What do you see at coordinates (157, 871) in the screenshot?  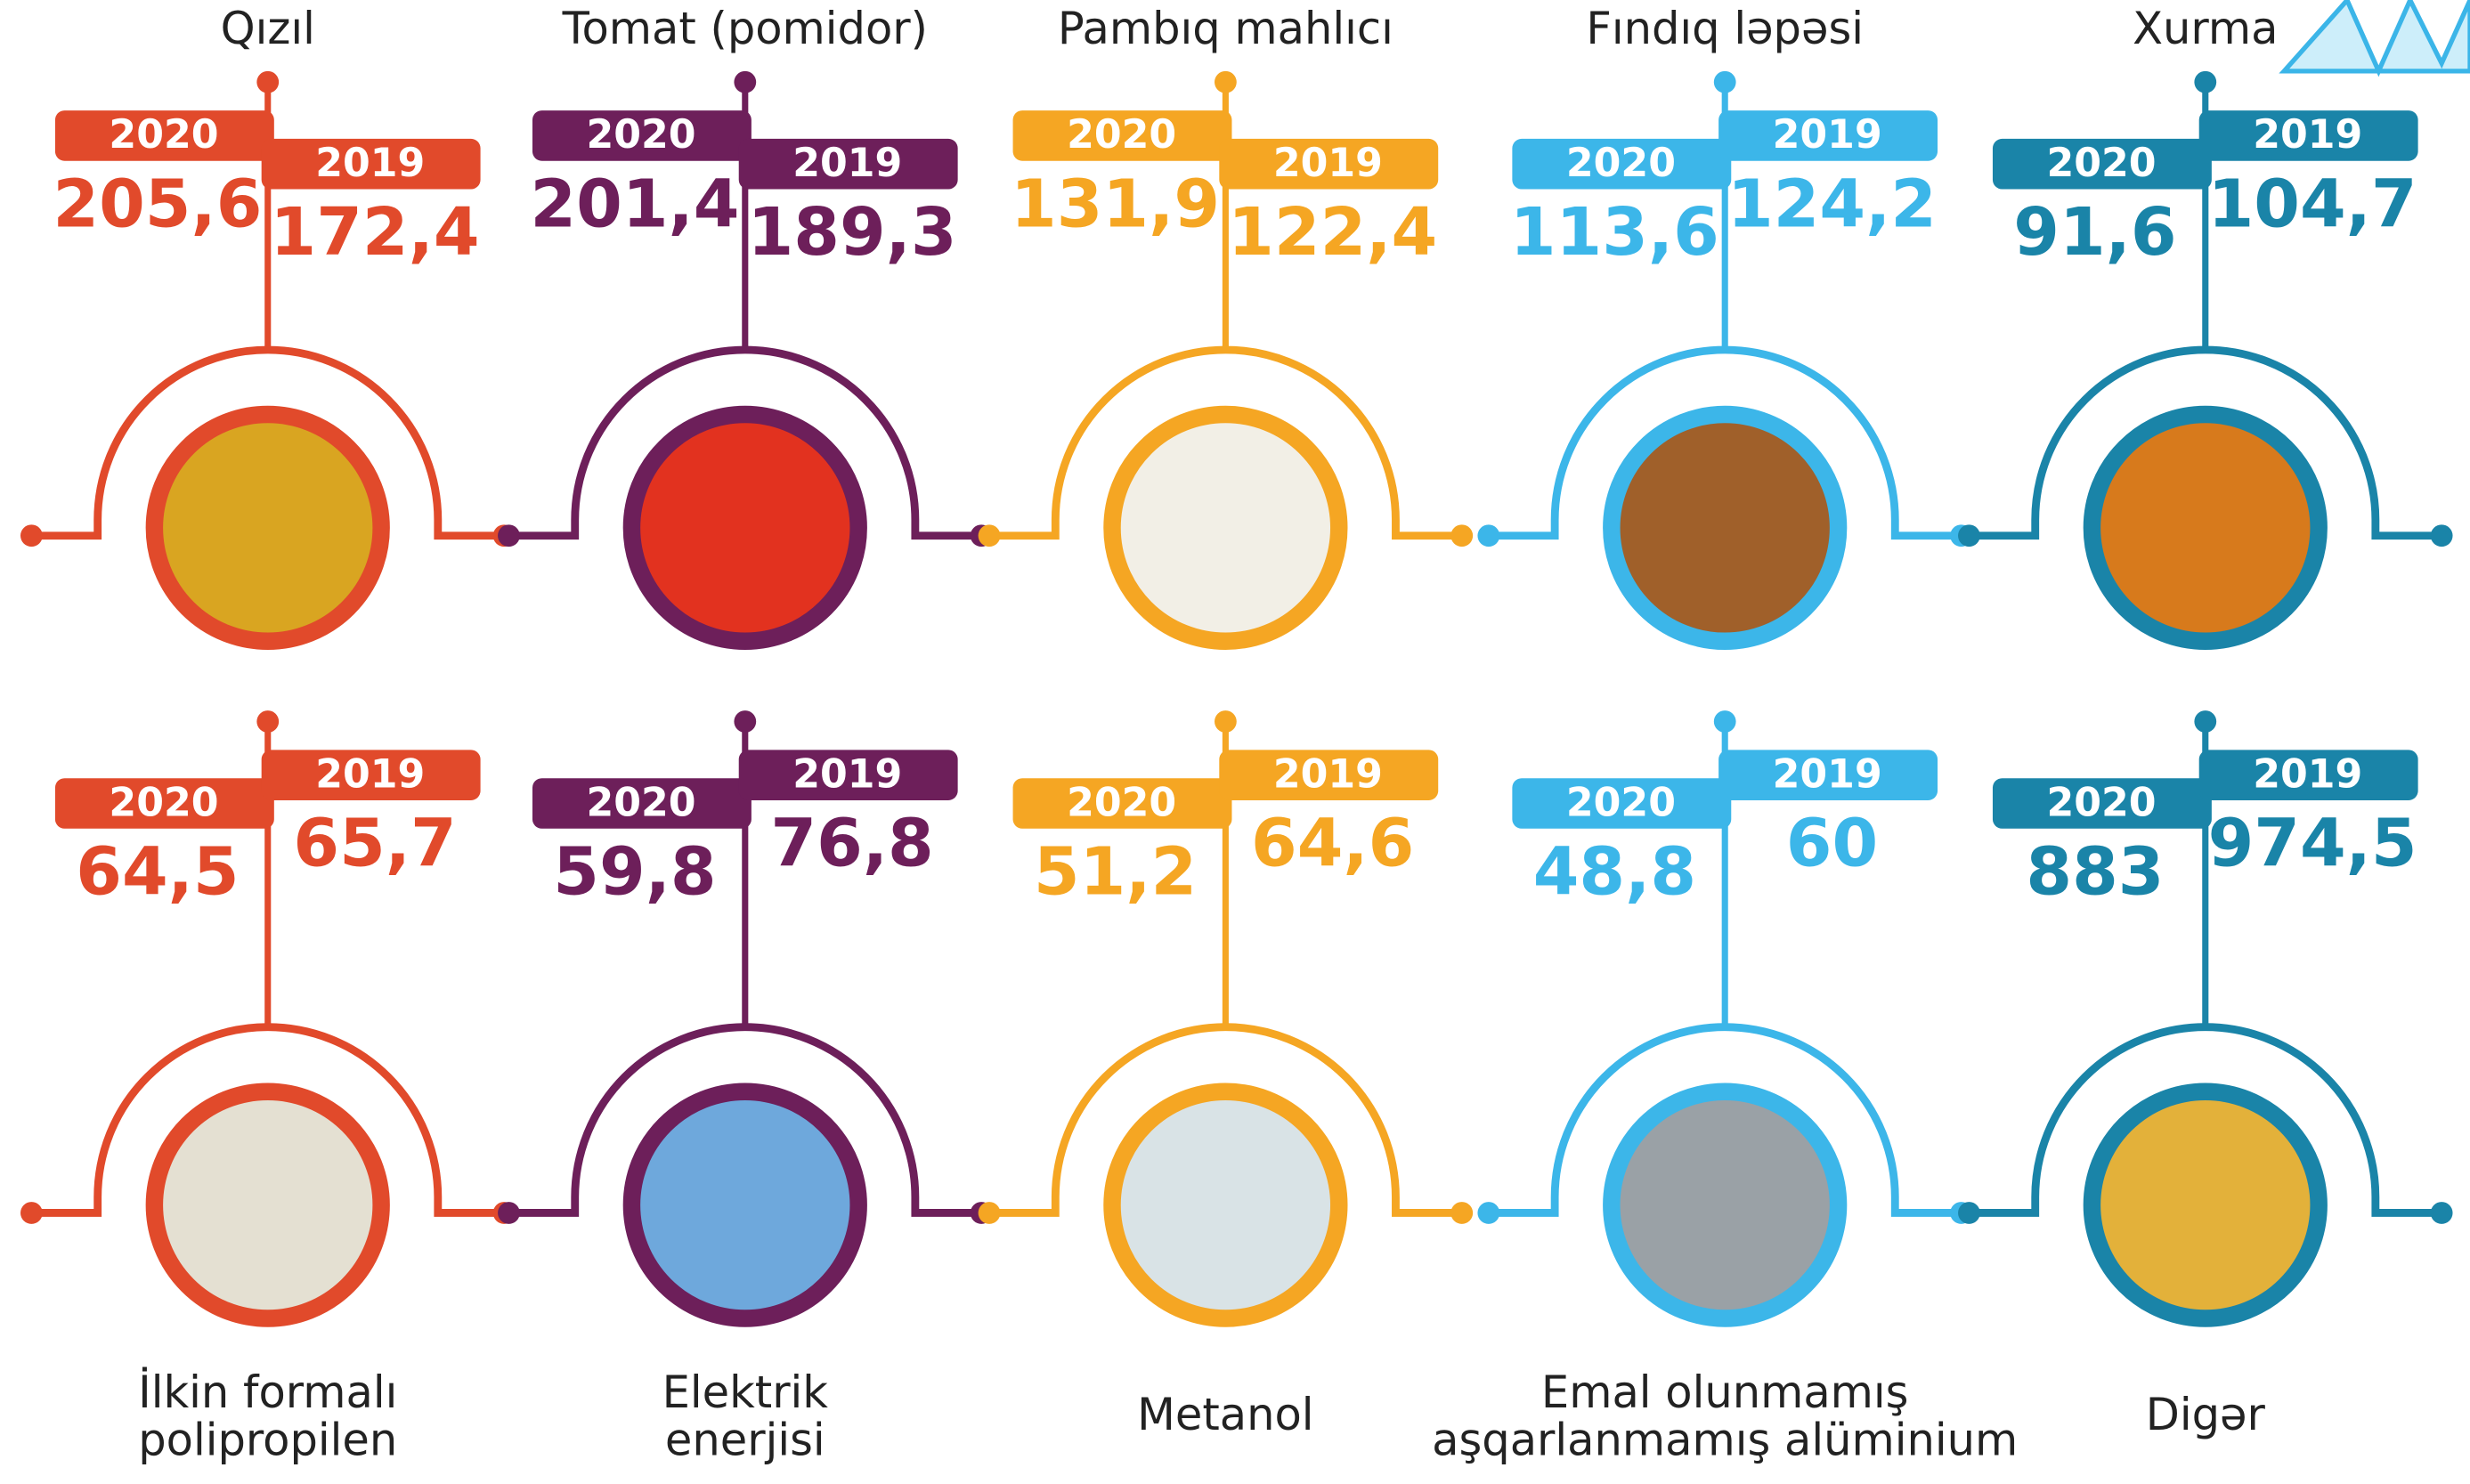 I see `value: 64,5` at bounding box center [157, 871].